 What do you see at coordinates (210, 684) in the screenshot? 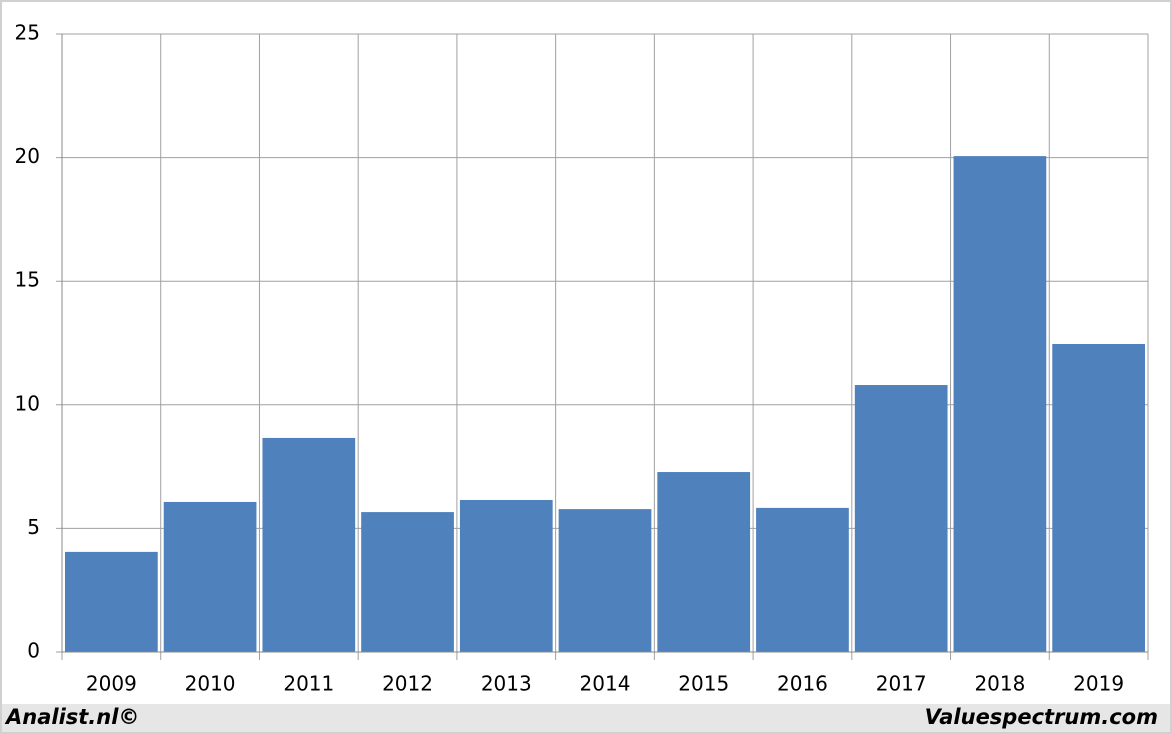
I see `x-tick-label: 2010` at bounding box center [210, 684].